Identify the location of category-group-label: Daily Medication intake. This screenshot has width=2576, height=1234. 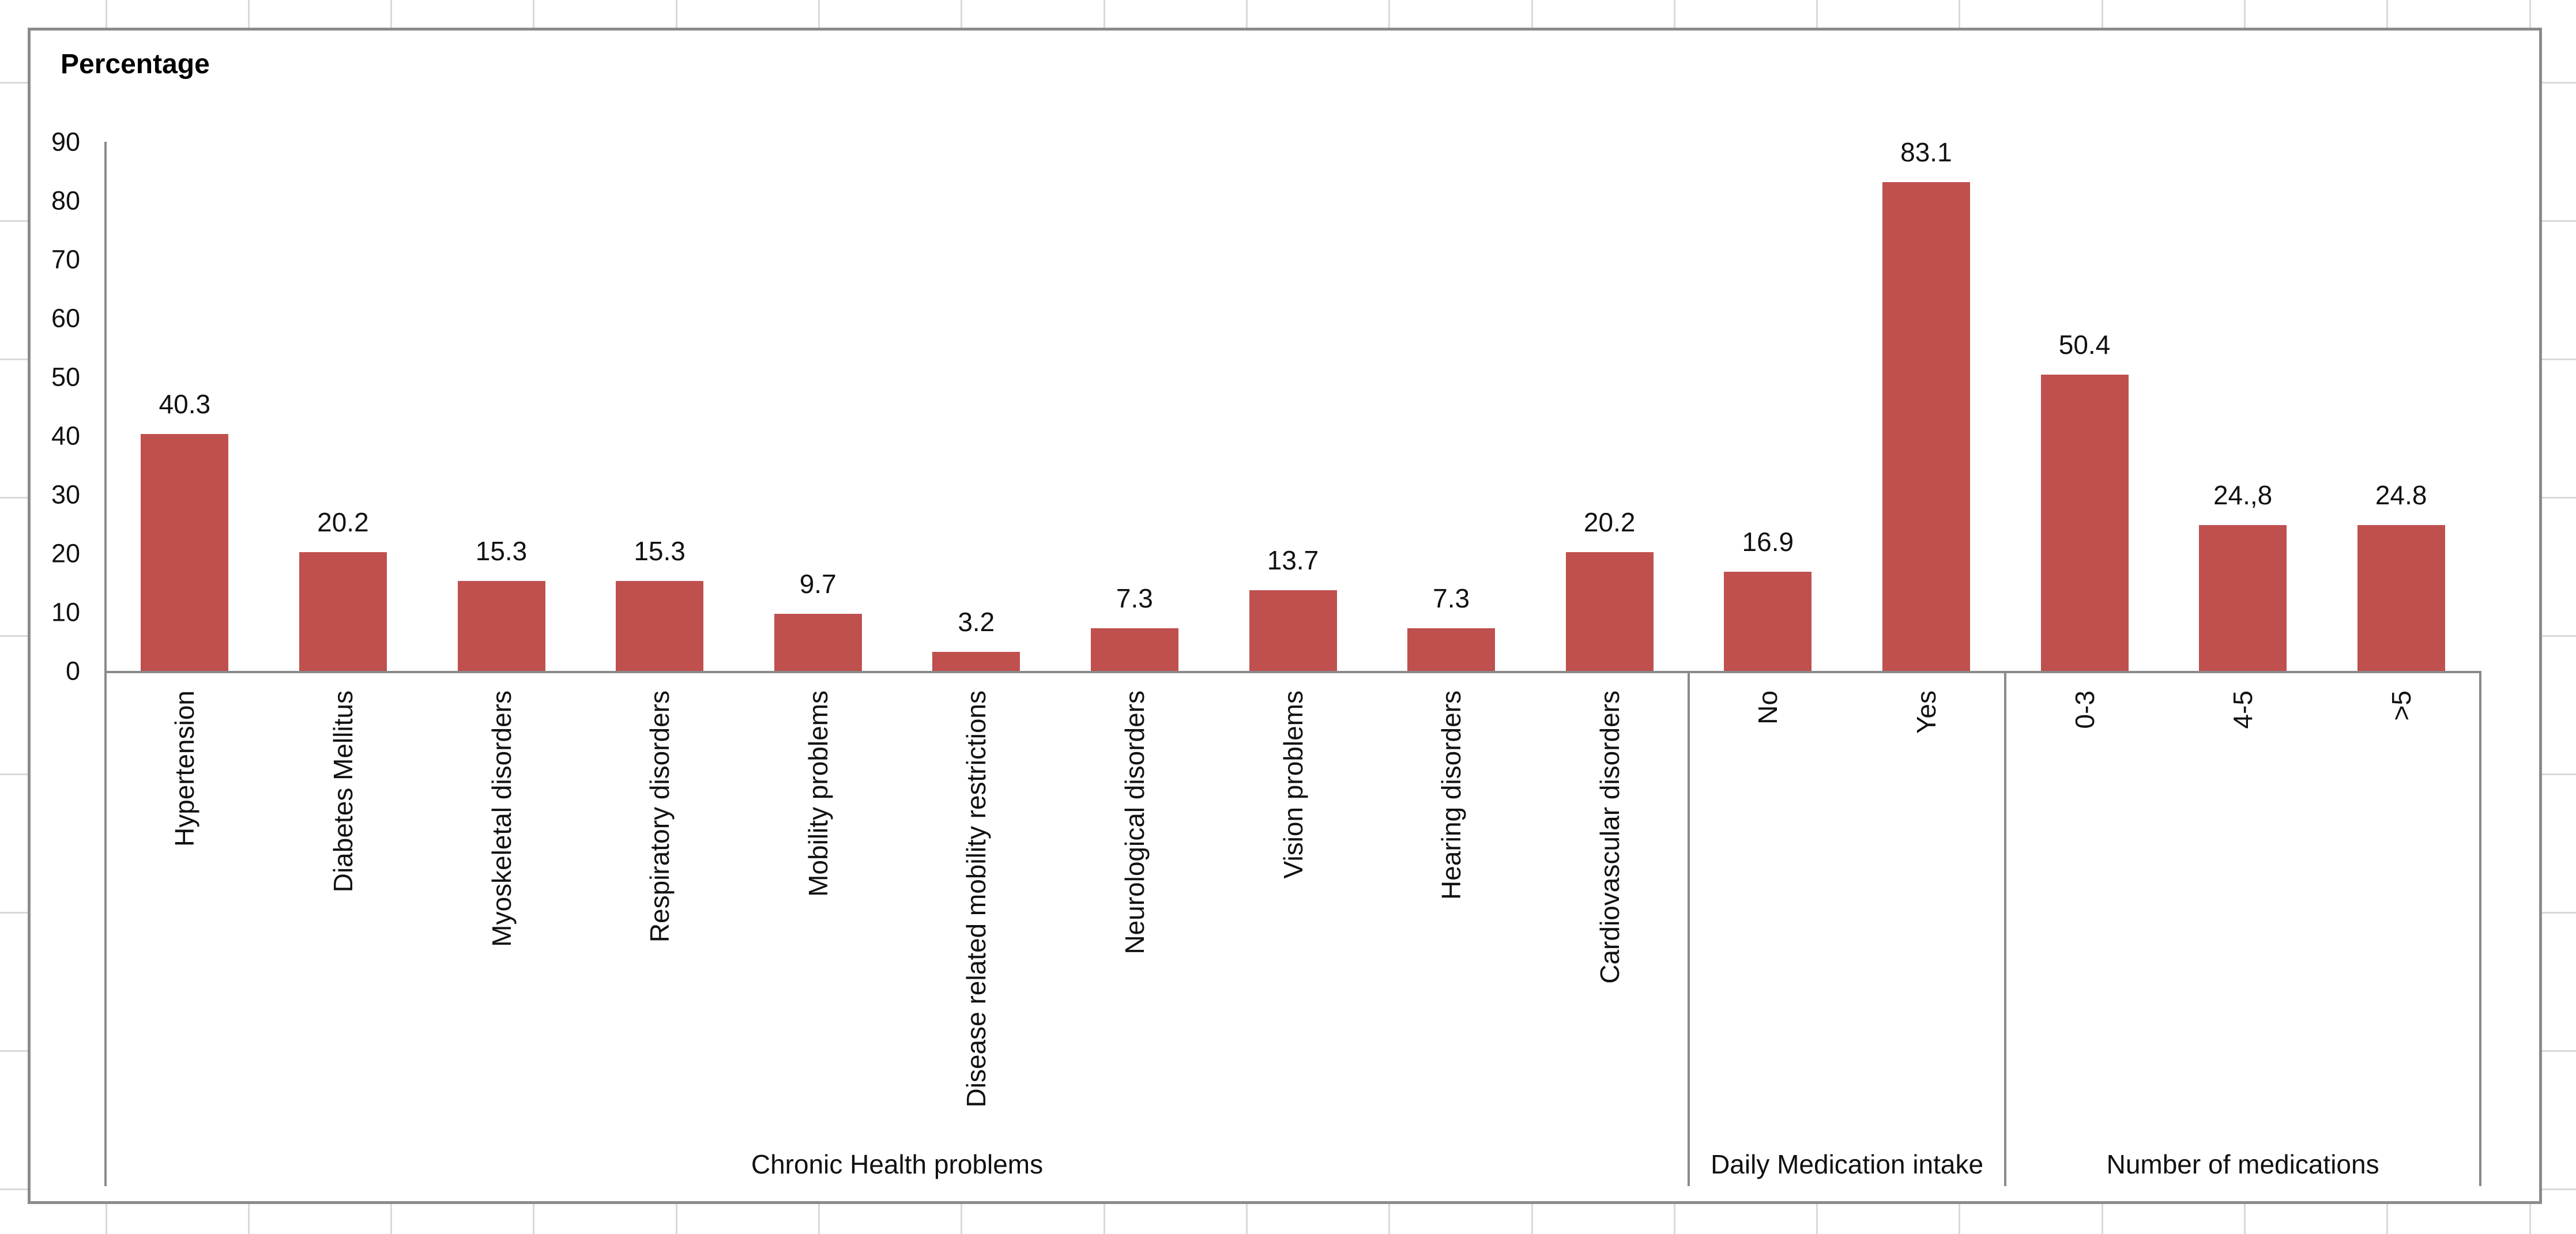
(1847, 1164).